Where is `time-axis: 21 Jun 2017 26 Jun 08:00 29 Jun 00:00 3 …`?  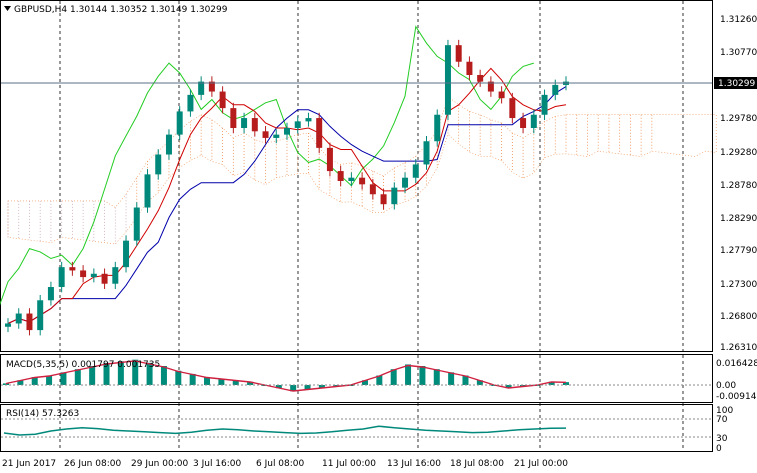 time-axis: 21 Jun 2017 26 Jun 08:00 29 Jun 00:00 3 … is located at coordinates (285, 464).